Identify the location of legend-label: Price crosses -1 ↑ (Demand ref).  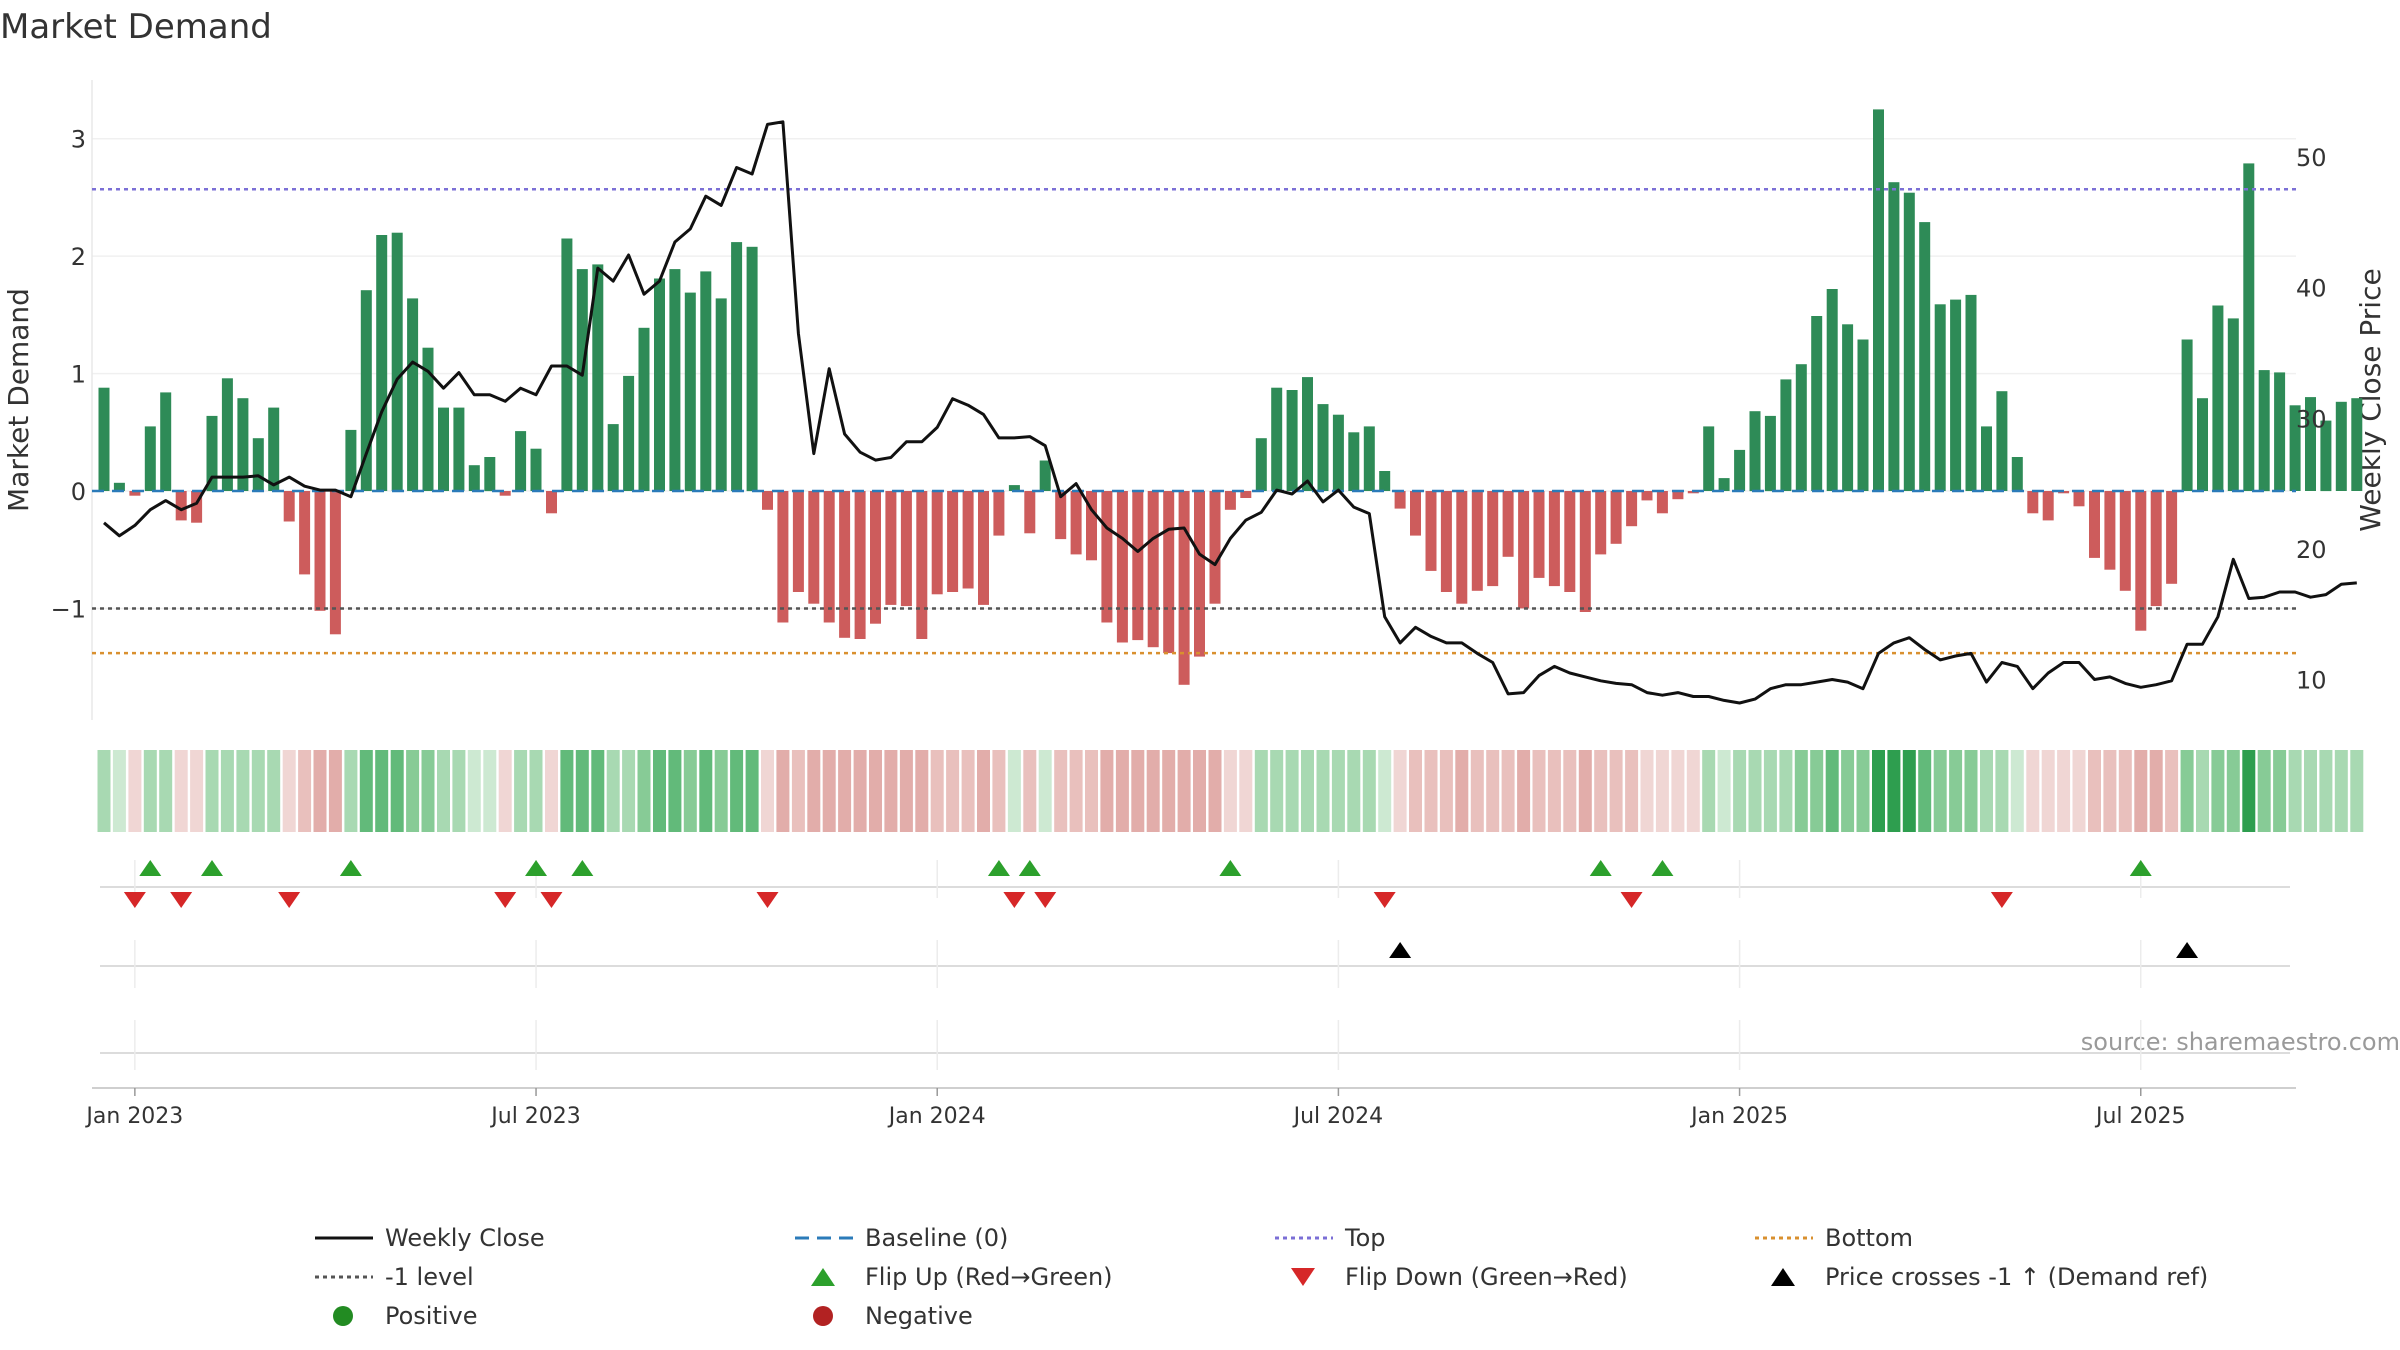
(2016, 1277).